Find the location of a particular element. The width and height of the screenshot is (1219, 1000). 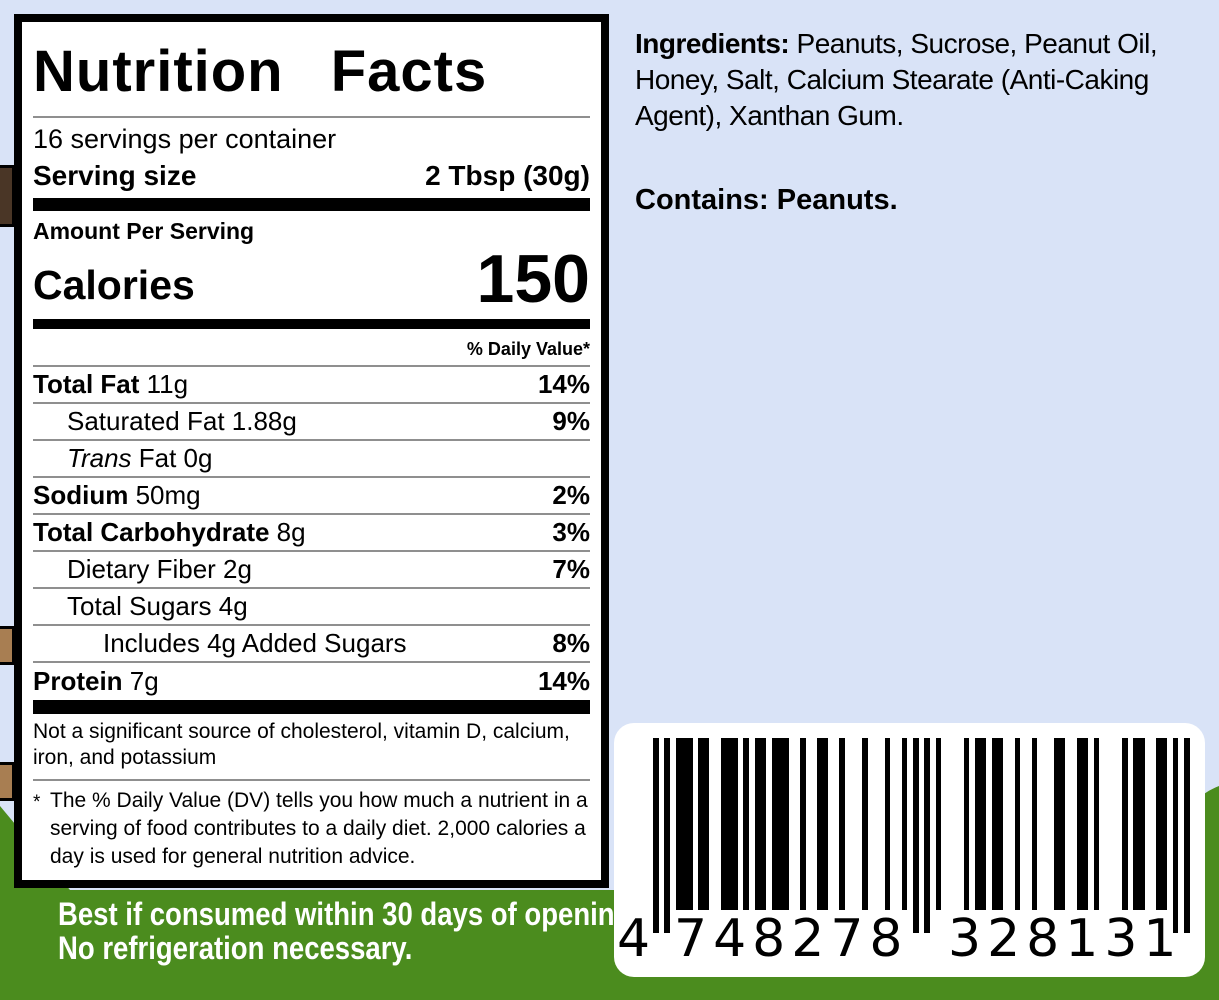

nutrient-row-total-carbohydrate: Total Carbohydrate 8g 3% is located at coordinates (311, 533).